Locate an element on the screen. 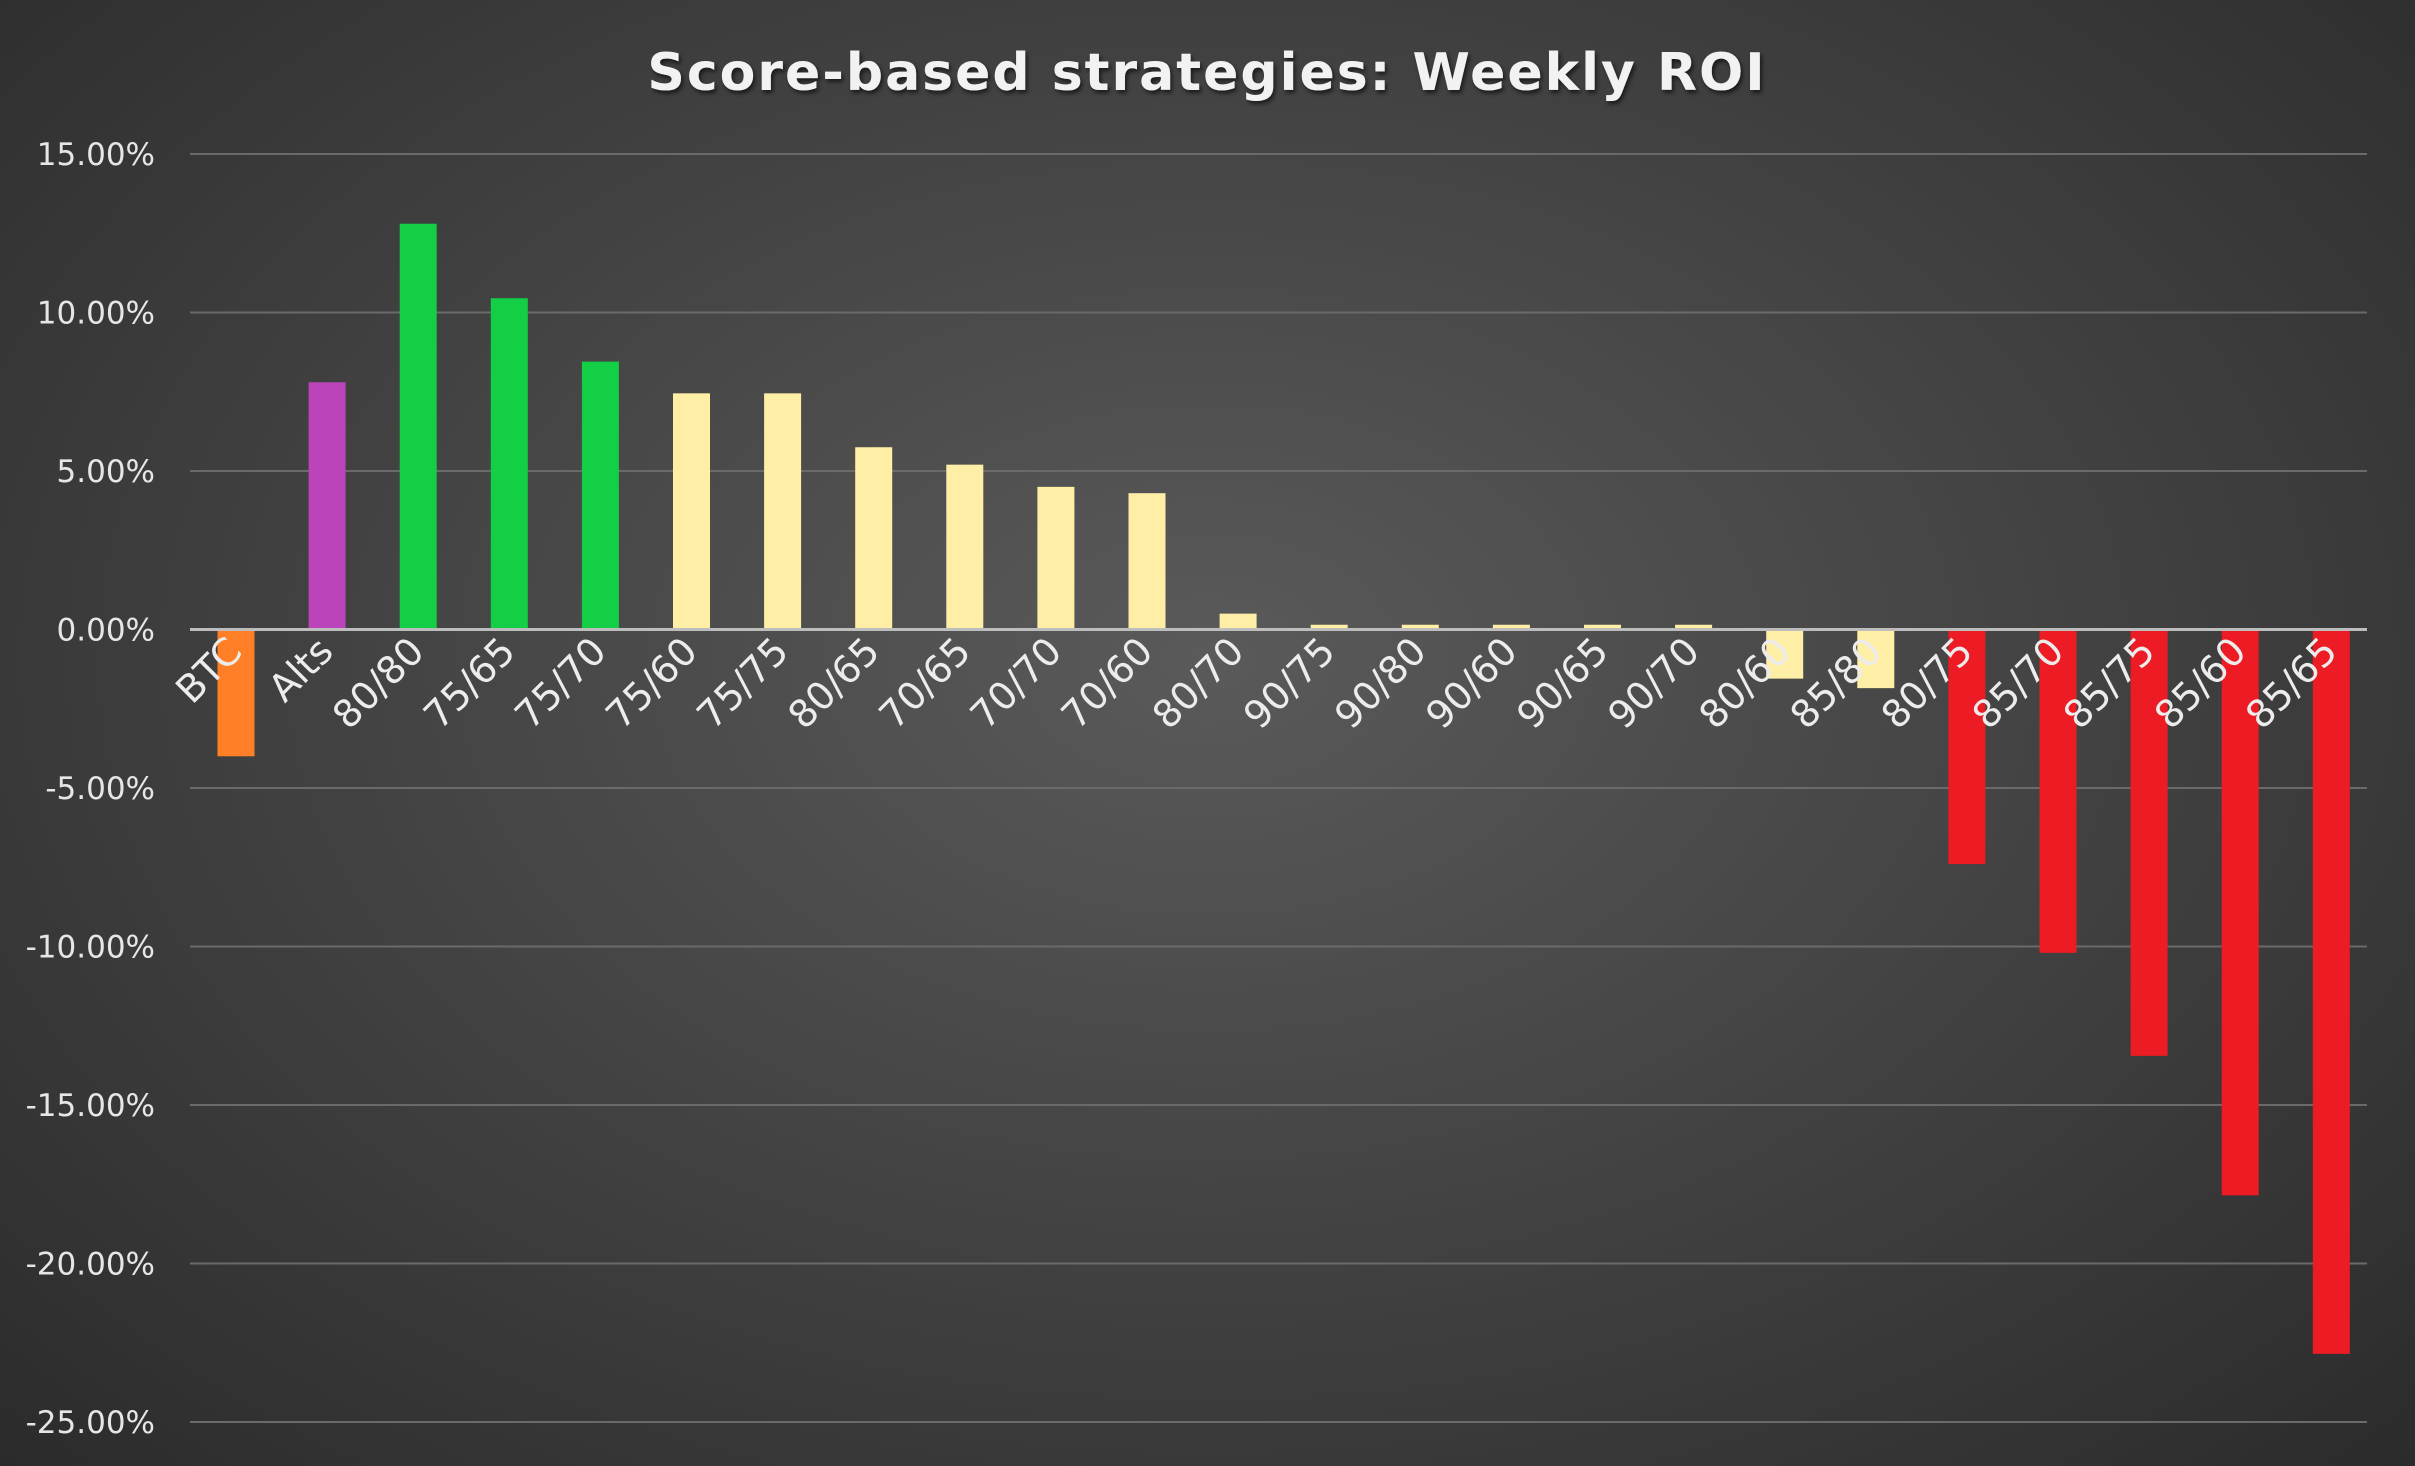 This screenshot has height=1466, width=2415. y-tick-label: -15.00% is located at coordinates (90, 1106).